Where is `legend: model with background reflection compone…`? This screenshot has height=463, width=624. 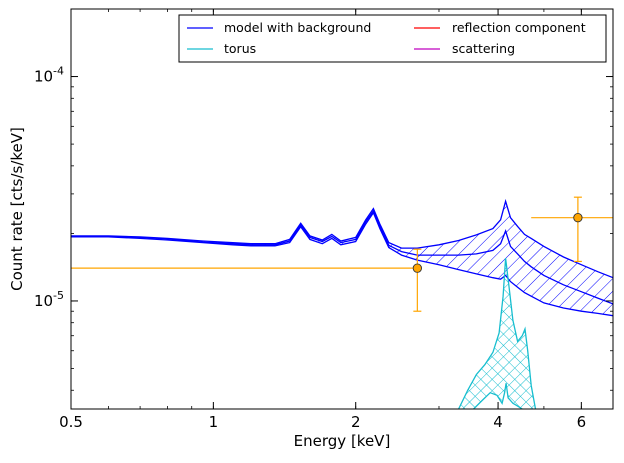
legend: model with background reflection compone… is located at coordinates (392, 38).